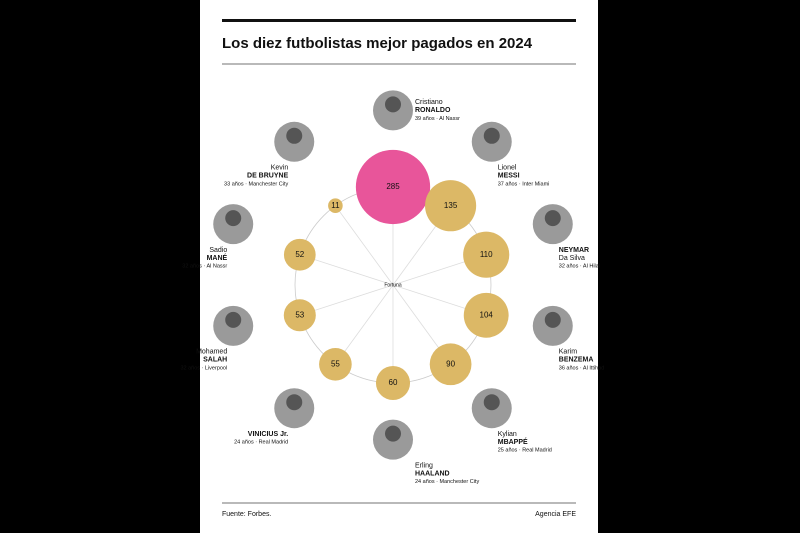  I want to click on player-first-name: Cristiano, so click(429, 102).